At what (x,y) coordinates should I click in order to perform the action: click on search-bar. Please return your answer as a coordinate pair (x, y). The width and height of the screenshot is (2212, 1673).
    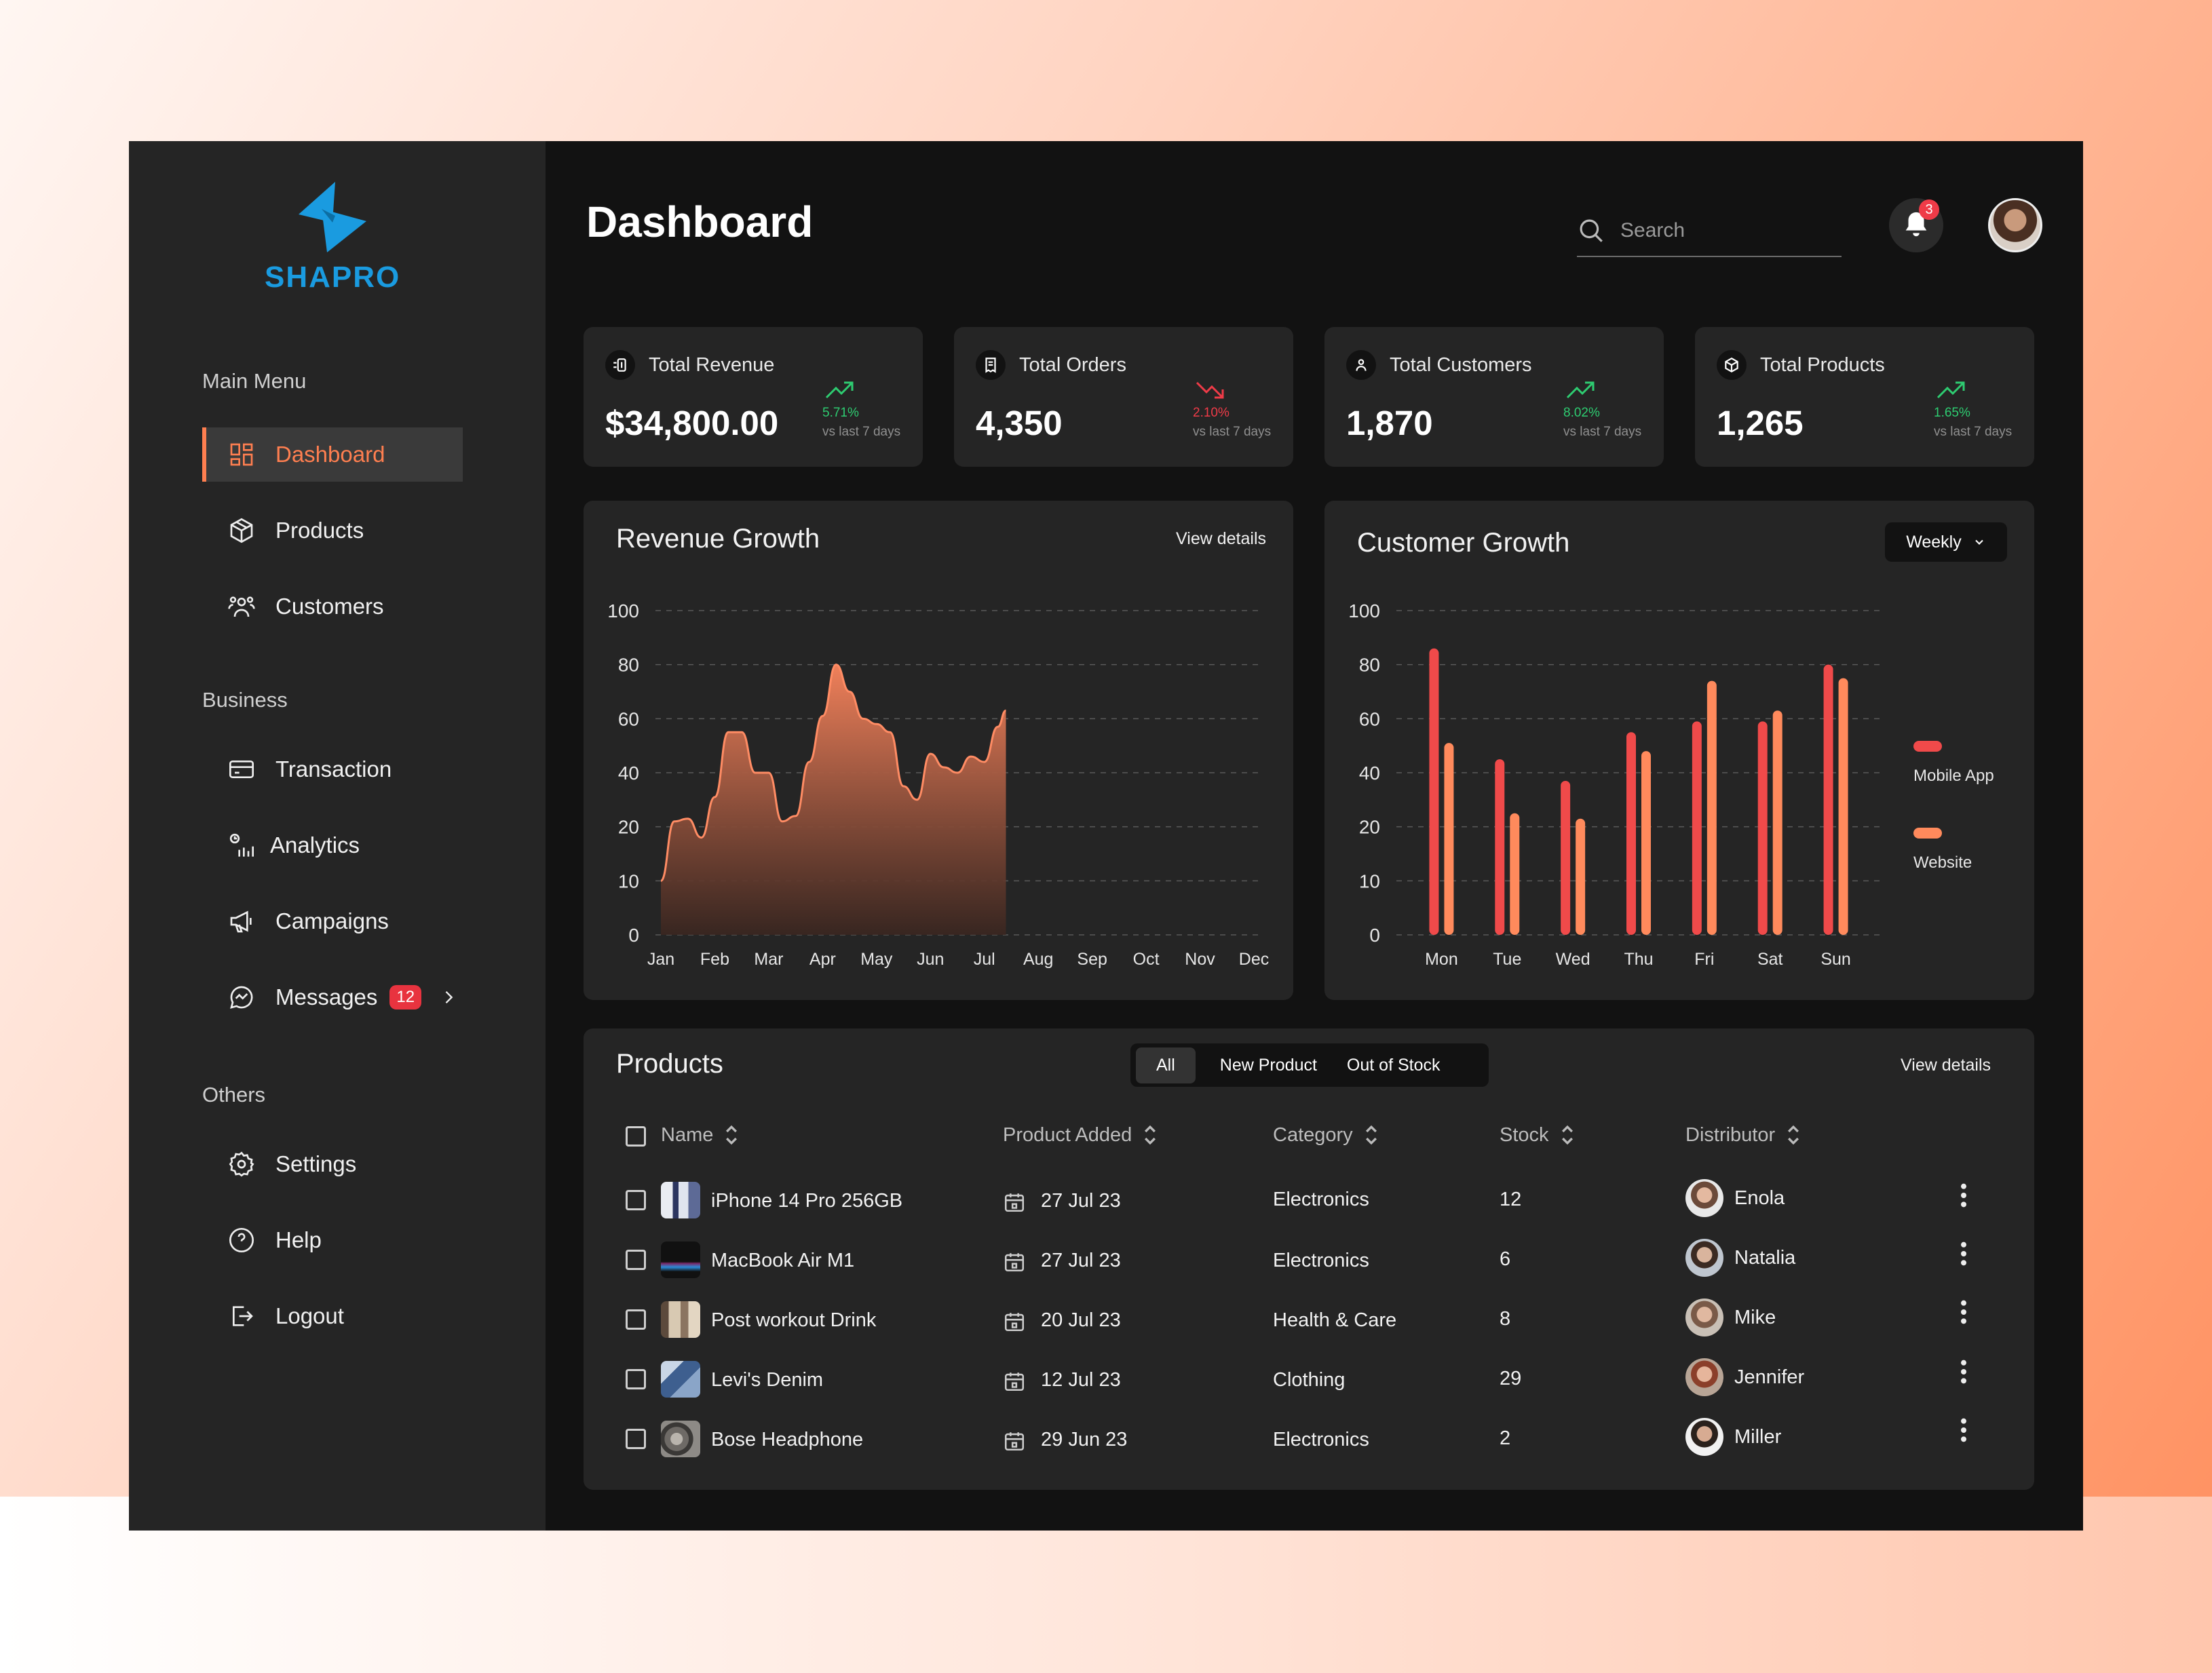
    Looking at the image, I should click on (1709, 232).